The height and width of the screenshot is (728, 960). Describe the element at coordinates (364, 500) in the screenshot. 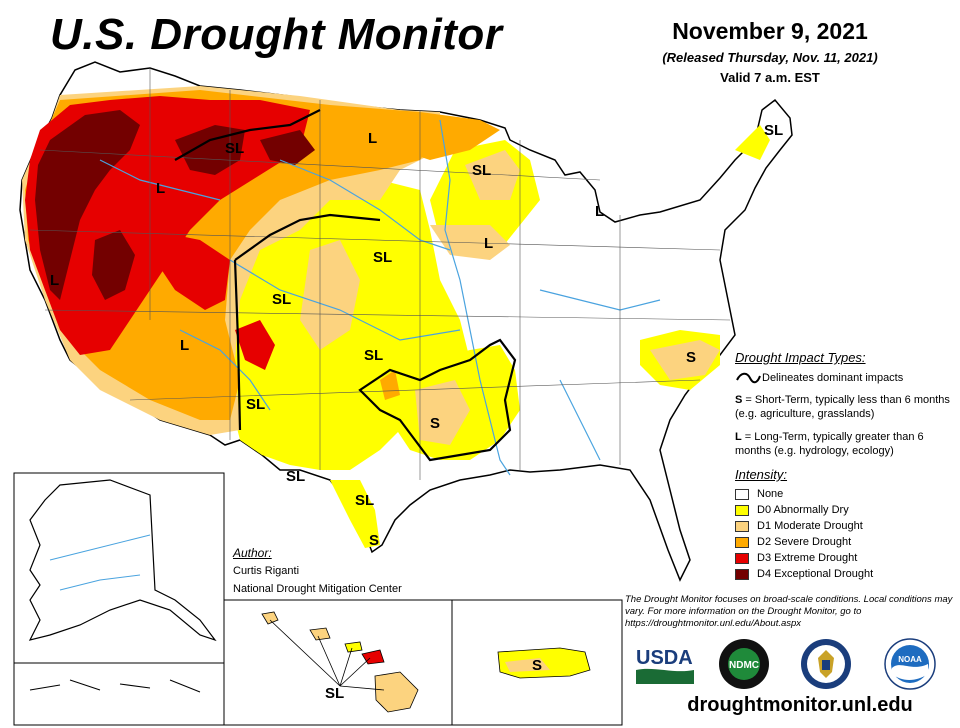

I see `map-label-SL-southtexas: SL` at that location.